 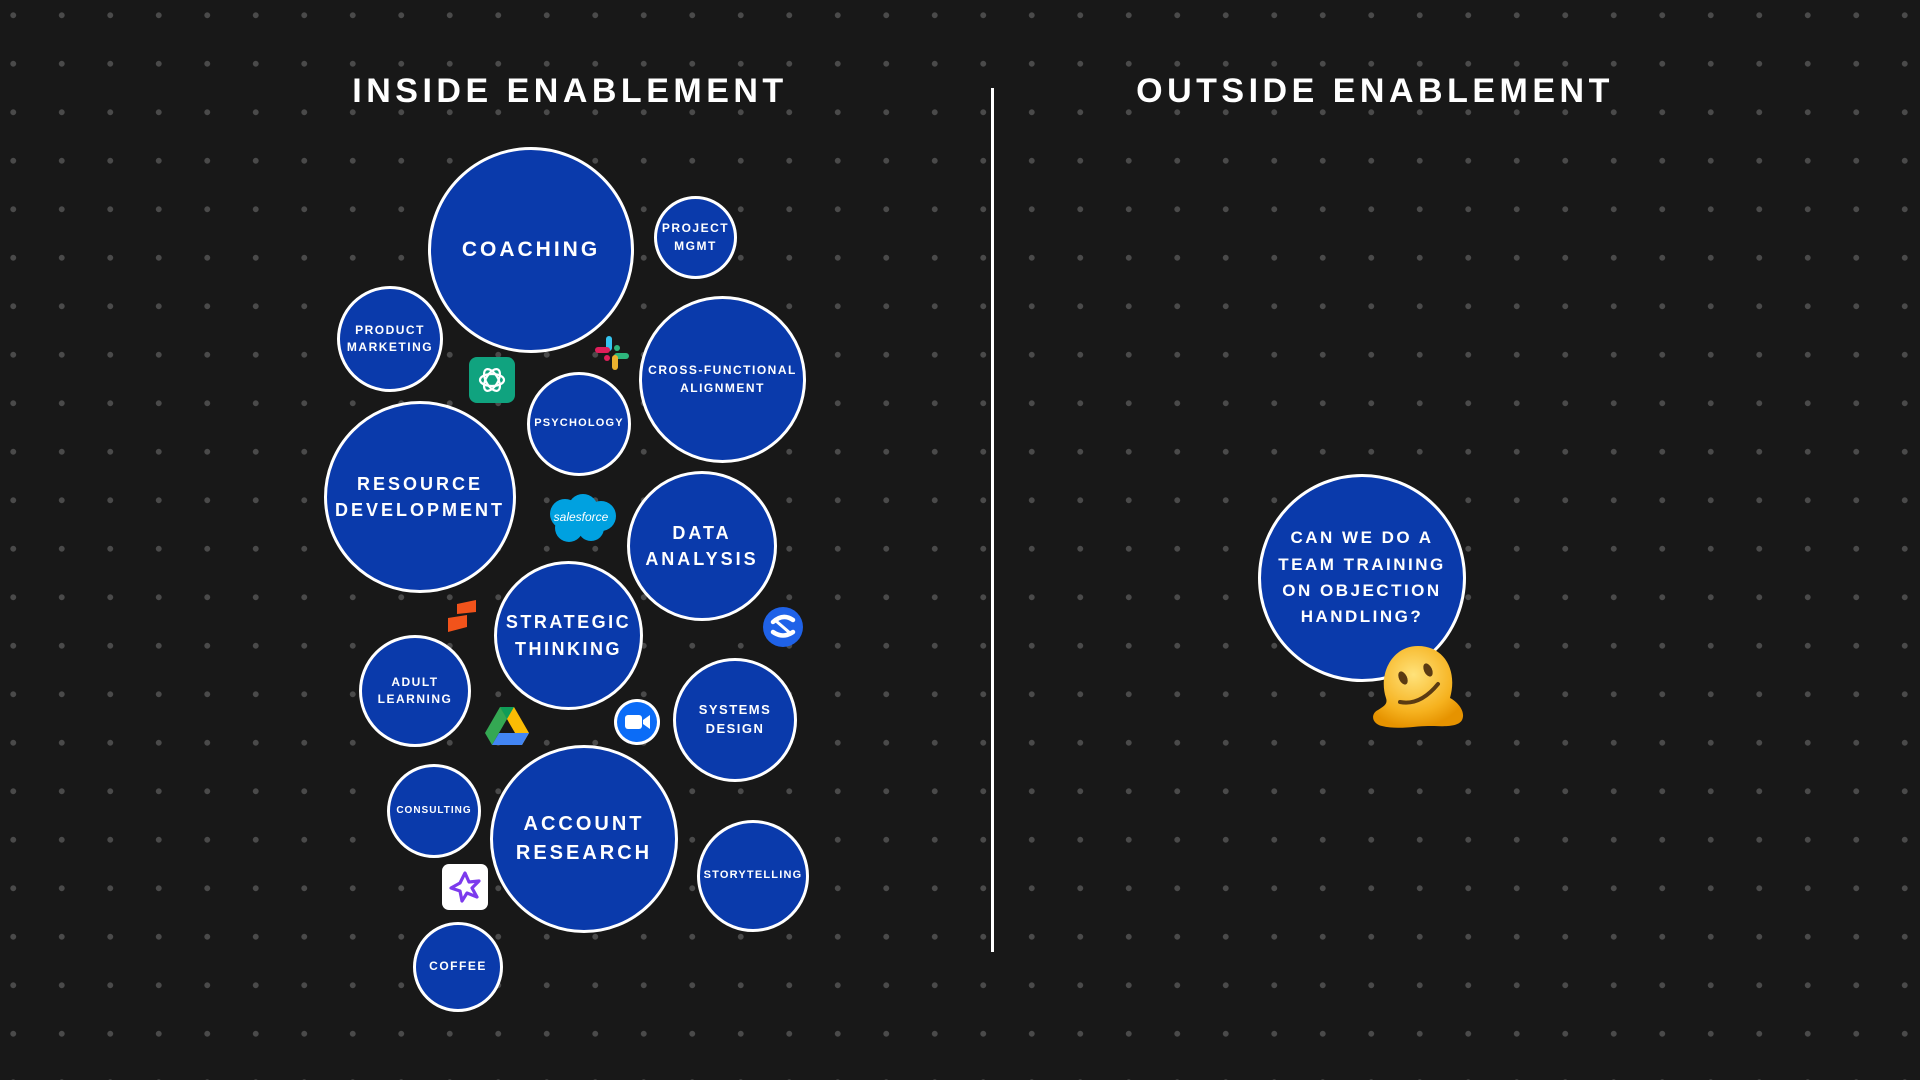 I want to click on bubble-strategic-thinking: STRATEGIC THINKING, so click(x=568, y=635).